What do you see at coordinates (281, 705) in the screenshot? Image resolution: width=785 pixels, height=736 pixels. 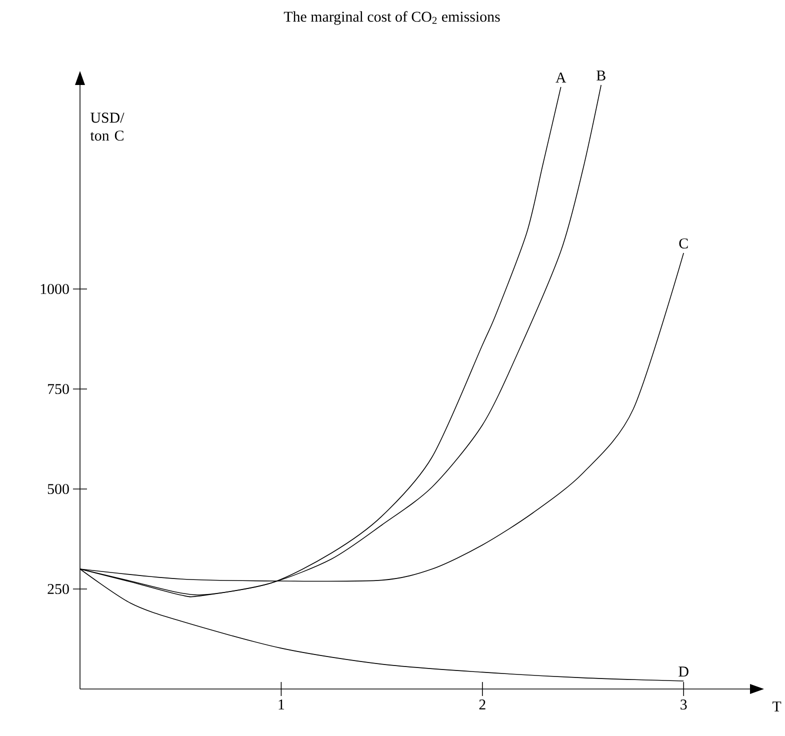 I see `x-tick-label: 1` at bounding box center [281, 705].